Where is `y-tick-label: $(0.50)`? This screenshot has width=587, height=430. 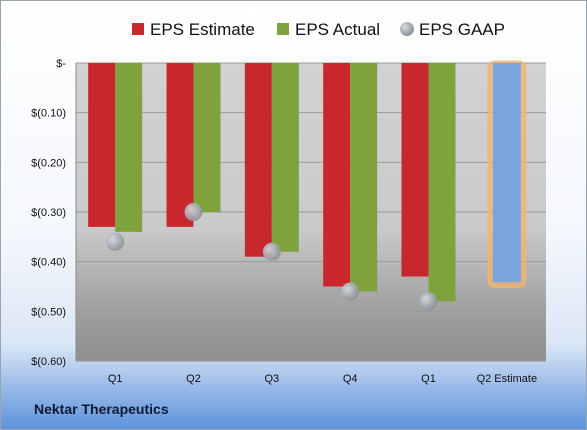 y-tick-label: $(0.50) is located at coordinates (48, 312).